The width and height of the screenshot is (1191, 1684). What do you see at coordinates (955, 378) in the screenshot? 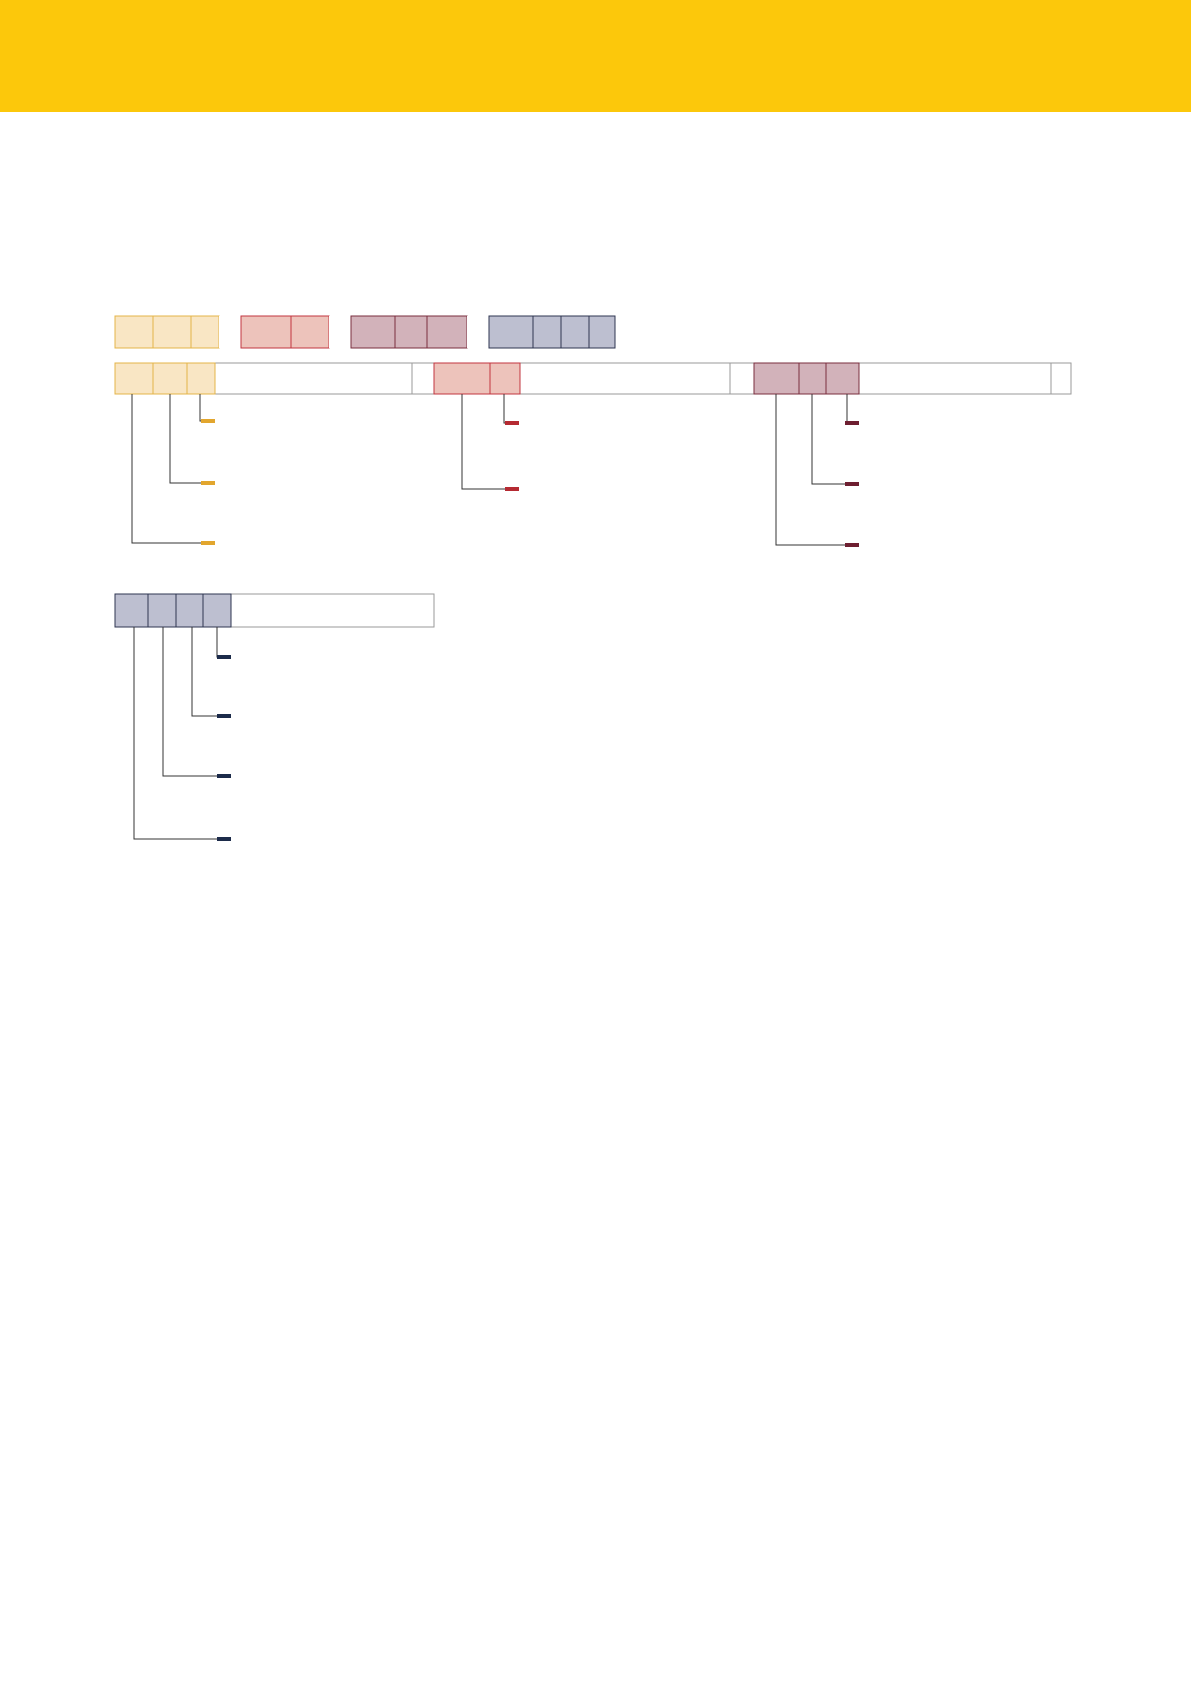
I see `mauve-description-box` at bounding box center [955, 378].